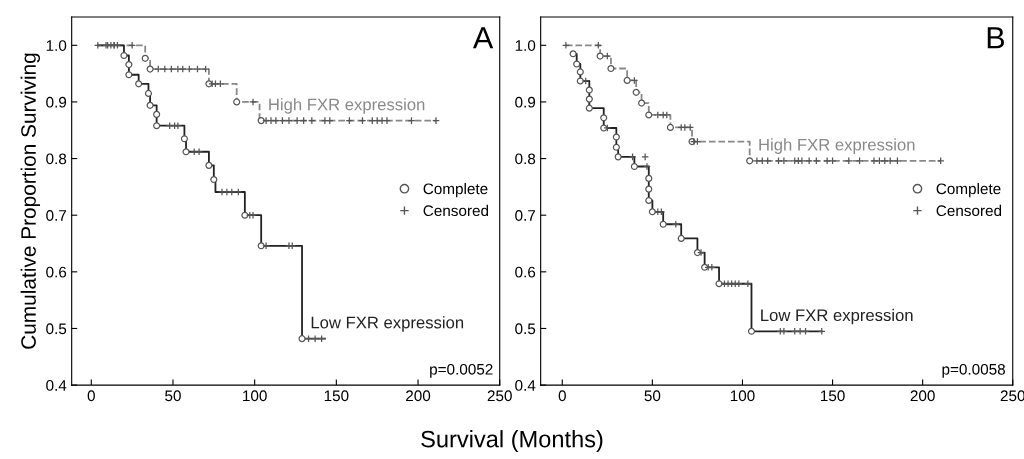 This screenshot has height=459, width=1024. I want to click on y-axis-title: Cumulative Proportion Surviving, so click(30, 201).